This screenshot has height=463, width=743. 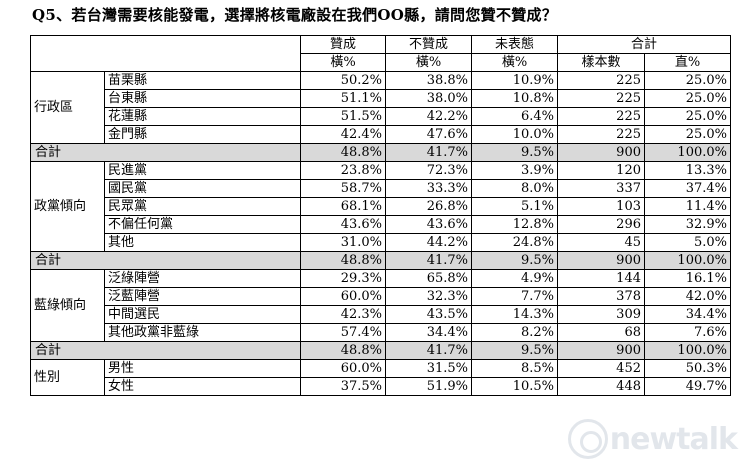 I want to click on no-opinion-cell: 7.7%, so click(x=514, y=296).